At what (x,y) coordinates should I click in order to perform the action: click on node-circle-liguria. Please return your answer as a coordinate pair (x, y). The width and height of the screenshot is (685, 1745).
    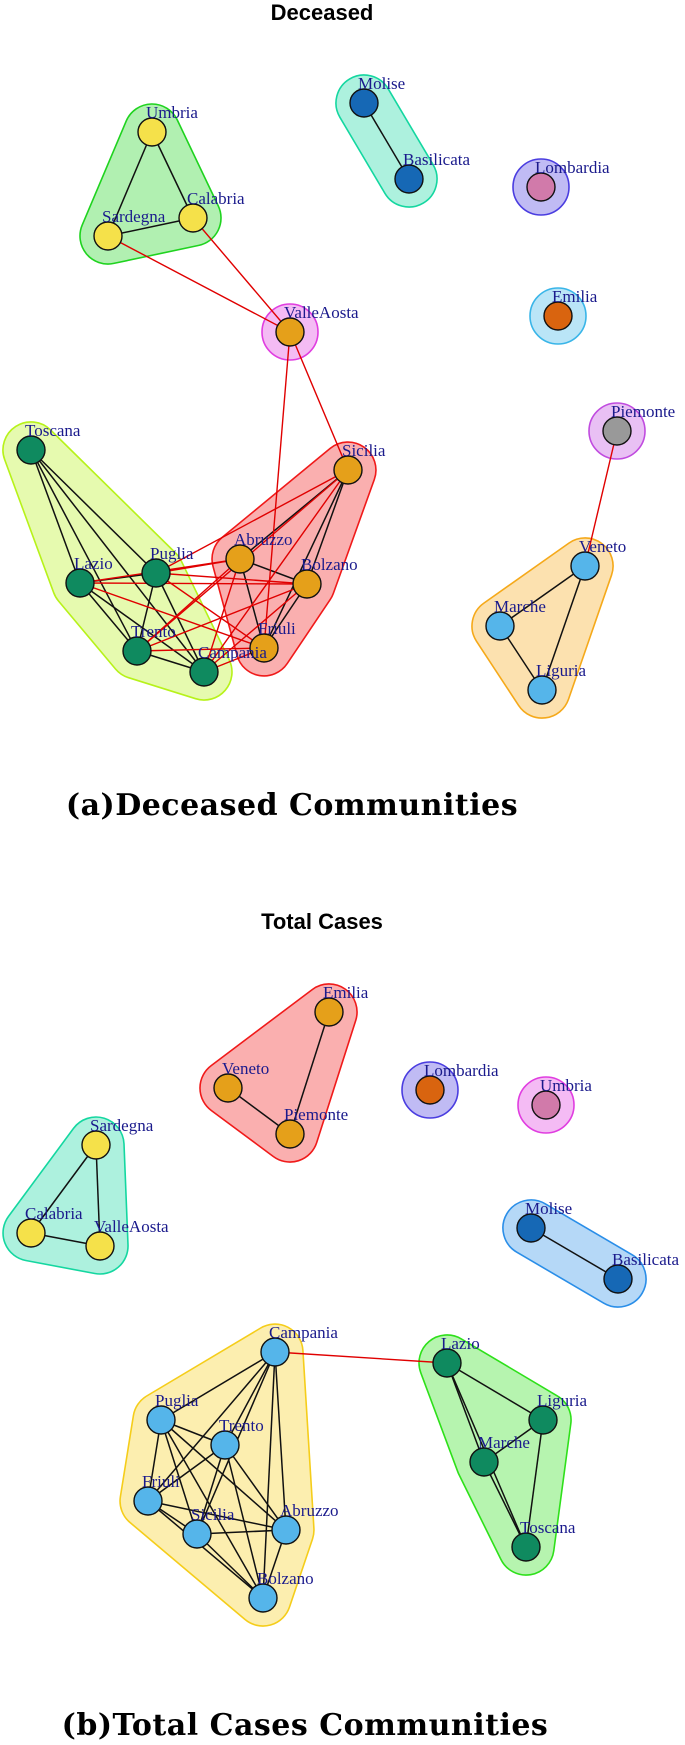
    Looking at the image, I should click on (543, 1420).